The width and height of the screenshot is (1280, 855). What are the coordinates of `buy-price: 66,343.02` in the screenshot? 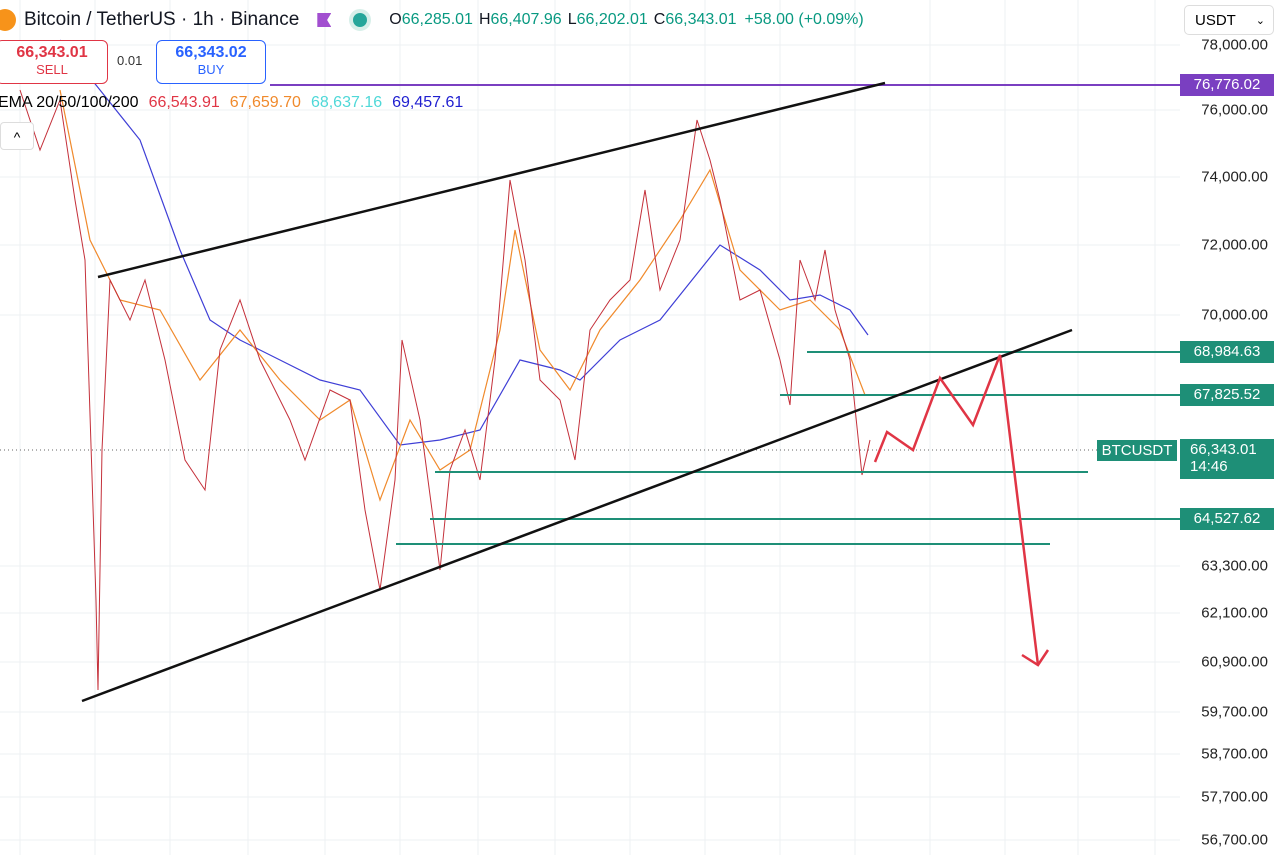 It's located at (211, 52).